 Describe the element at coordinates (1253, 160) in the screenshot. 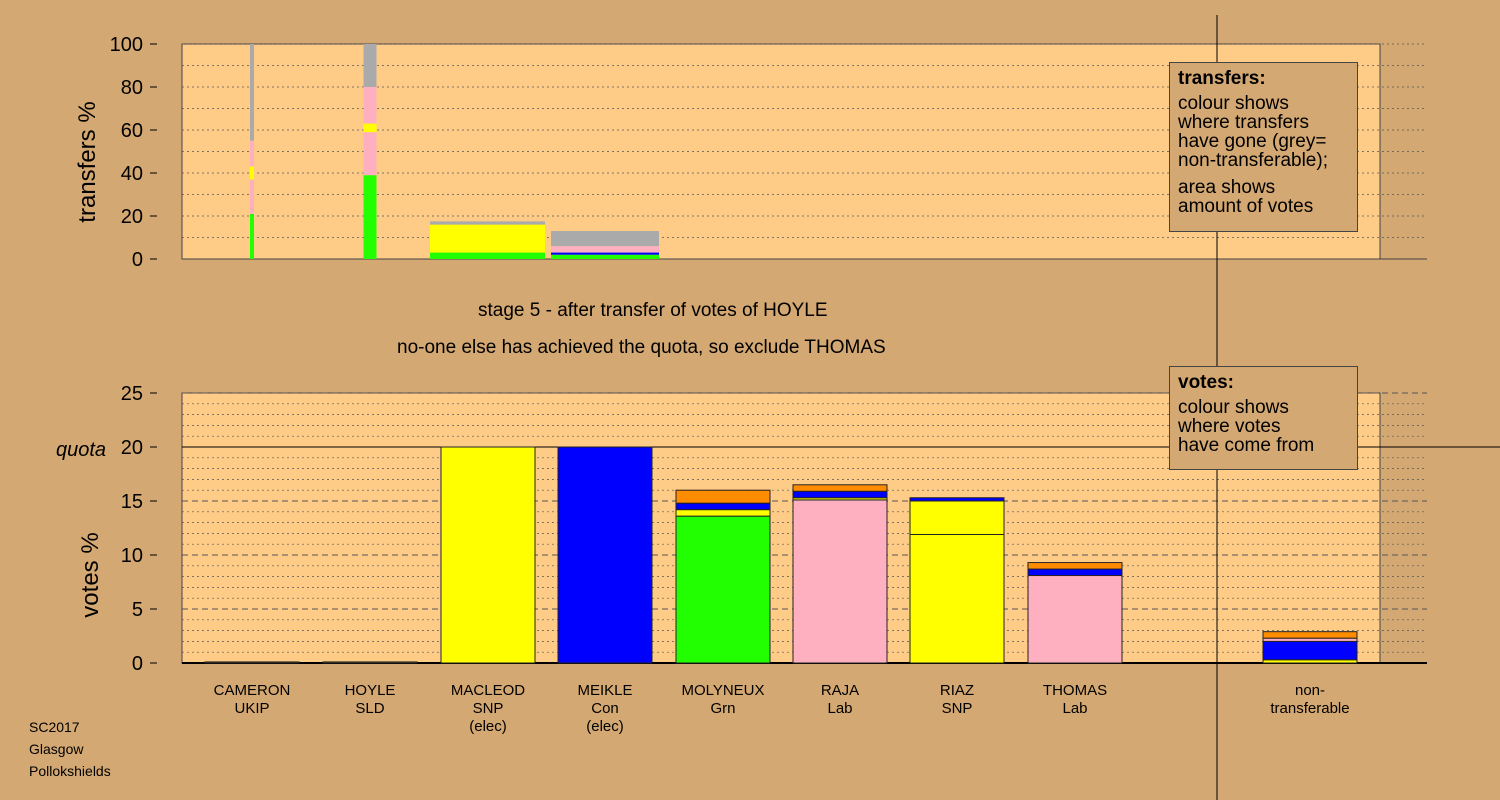

I see `transfers-legend-line: non-transferable);` at that location.